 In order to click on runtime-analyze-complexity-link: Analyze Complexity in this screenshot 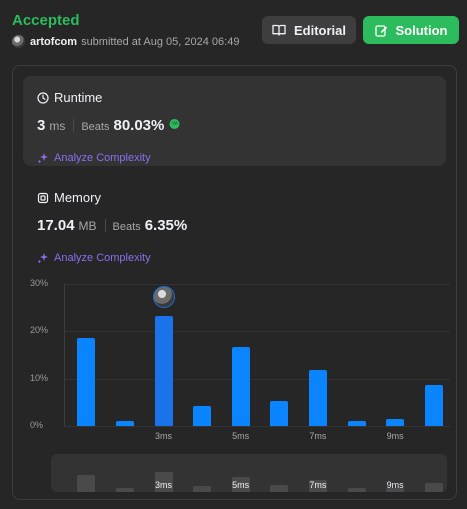, I will do `click(94, 158)`.